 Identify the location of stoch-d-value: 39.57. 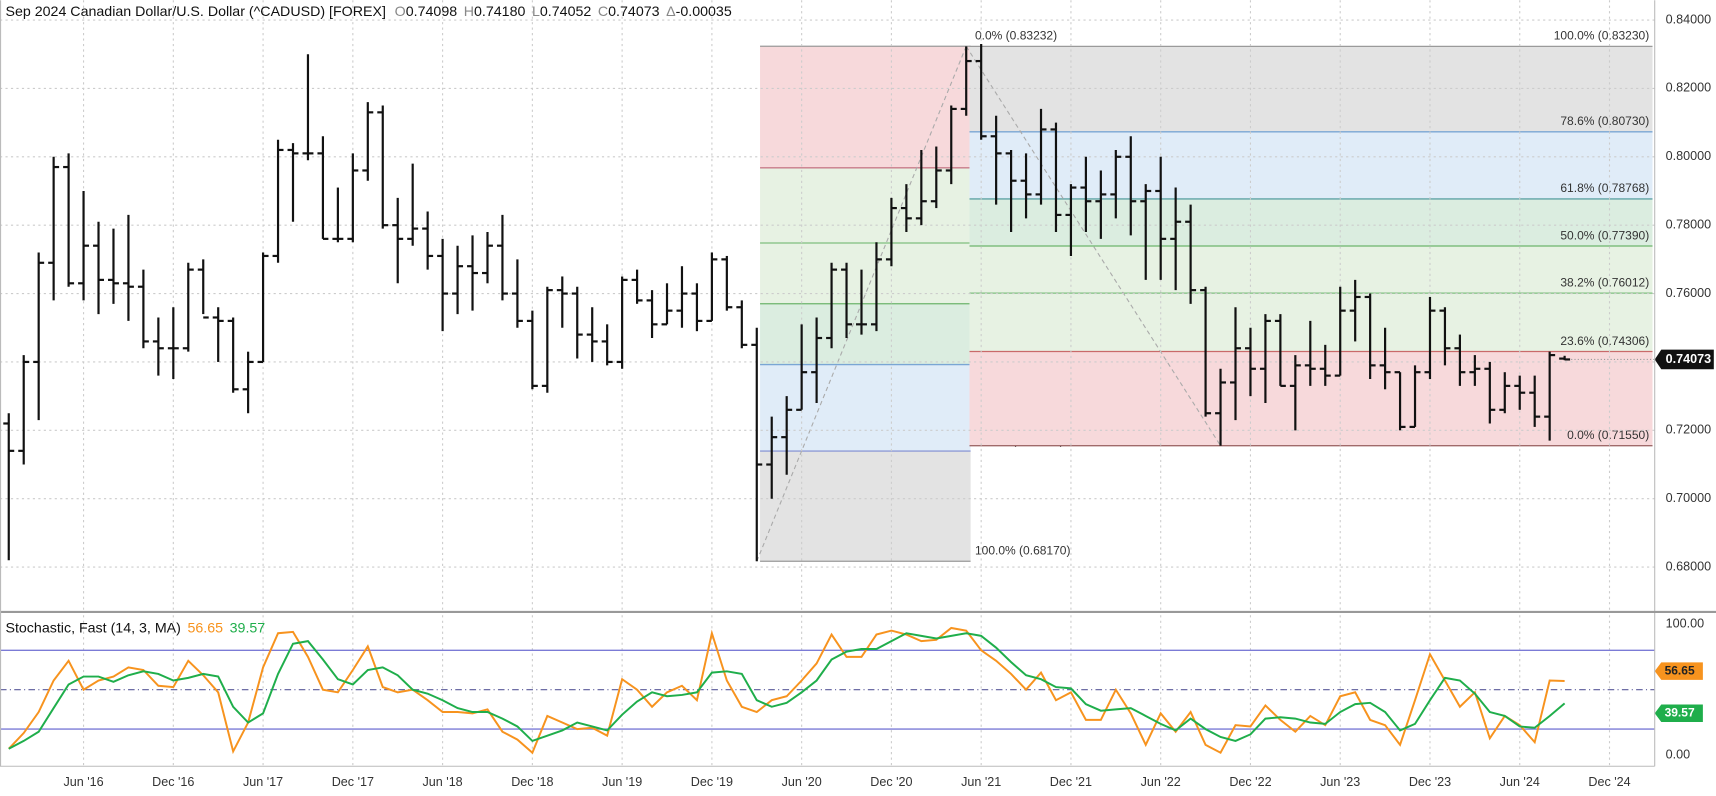
(248, 628).